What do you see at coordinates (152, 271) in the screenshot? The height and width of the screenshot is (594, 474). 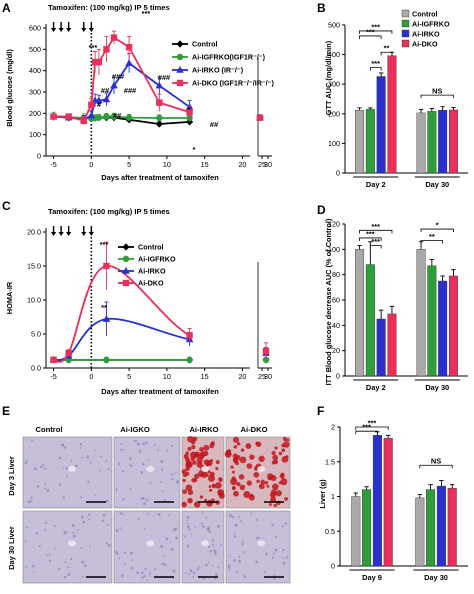 I see `chart-c-legend-label: Ai-IRKO` at bounding box center [152, 271].